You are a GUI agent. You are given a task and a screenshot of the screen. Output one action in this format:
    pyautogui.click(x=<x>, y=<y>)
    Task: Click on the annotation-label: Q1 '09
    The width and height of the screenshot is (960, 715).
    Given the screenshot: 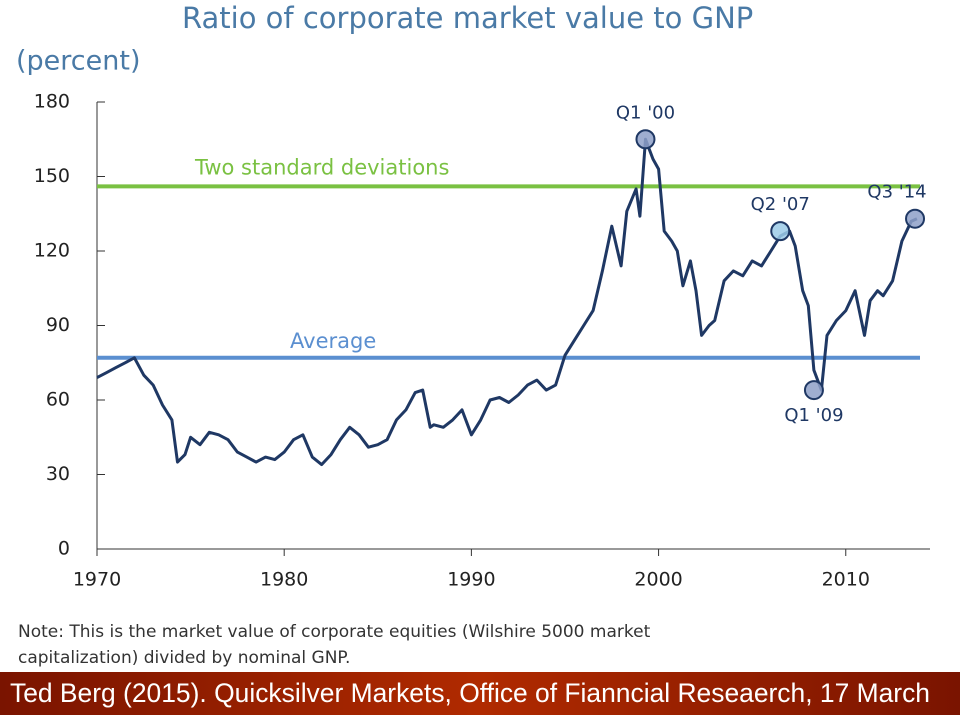 What is the action you would take?
    pyautogui.click(x=813, y=415)
    